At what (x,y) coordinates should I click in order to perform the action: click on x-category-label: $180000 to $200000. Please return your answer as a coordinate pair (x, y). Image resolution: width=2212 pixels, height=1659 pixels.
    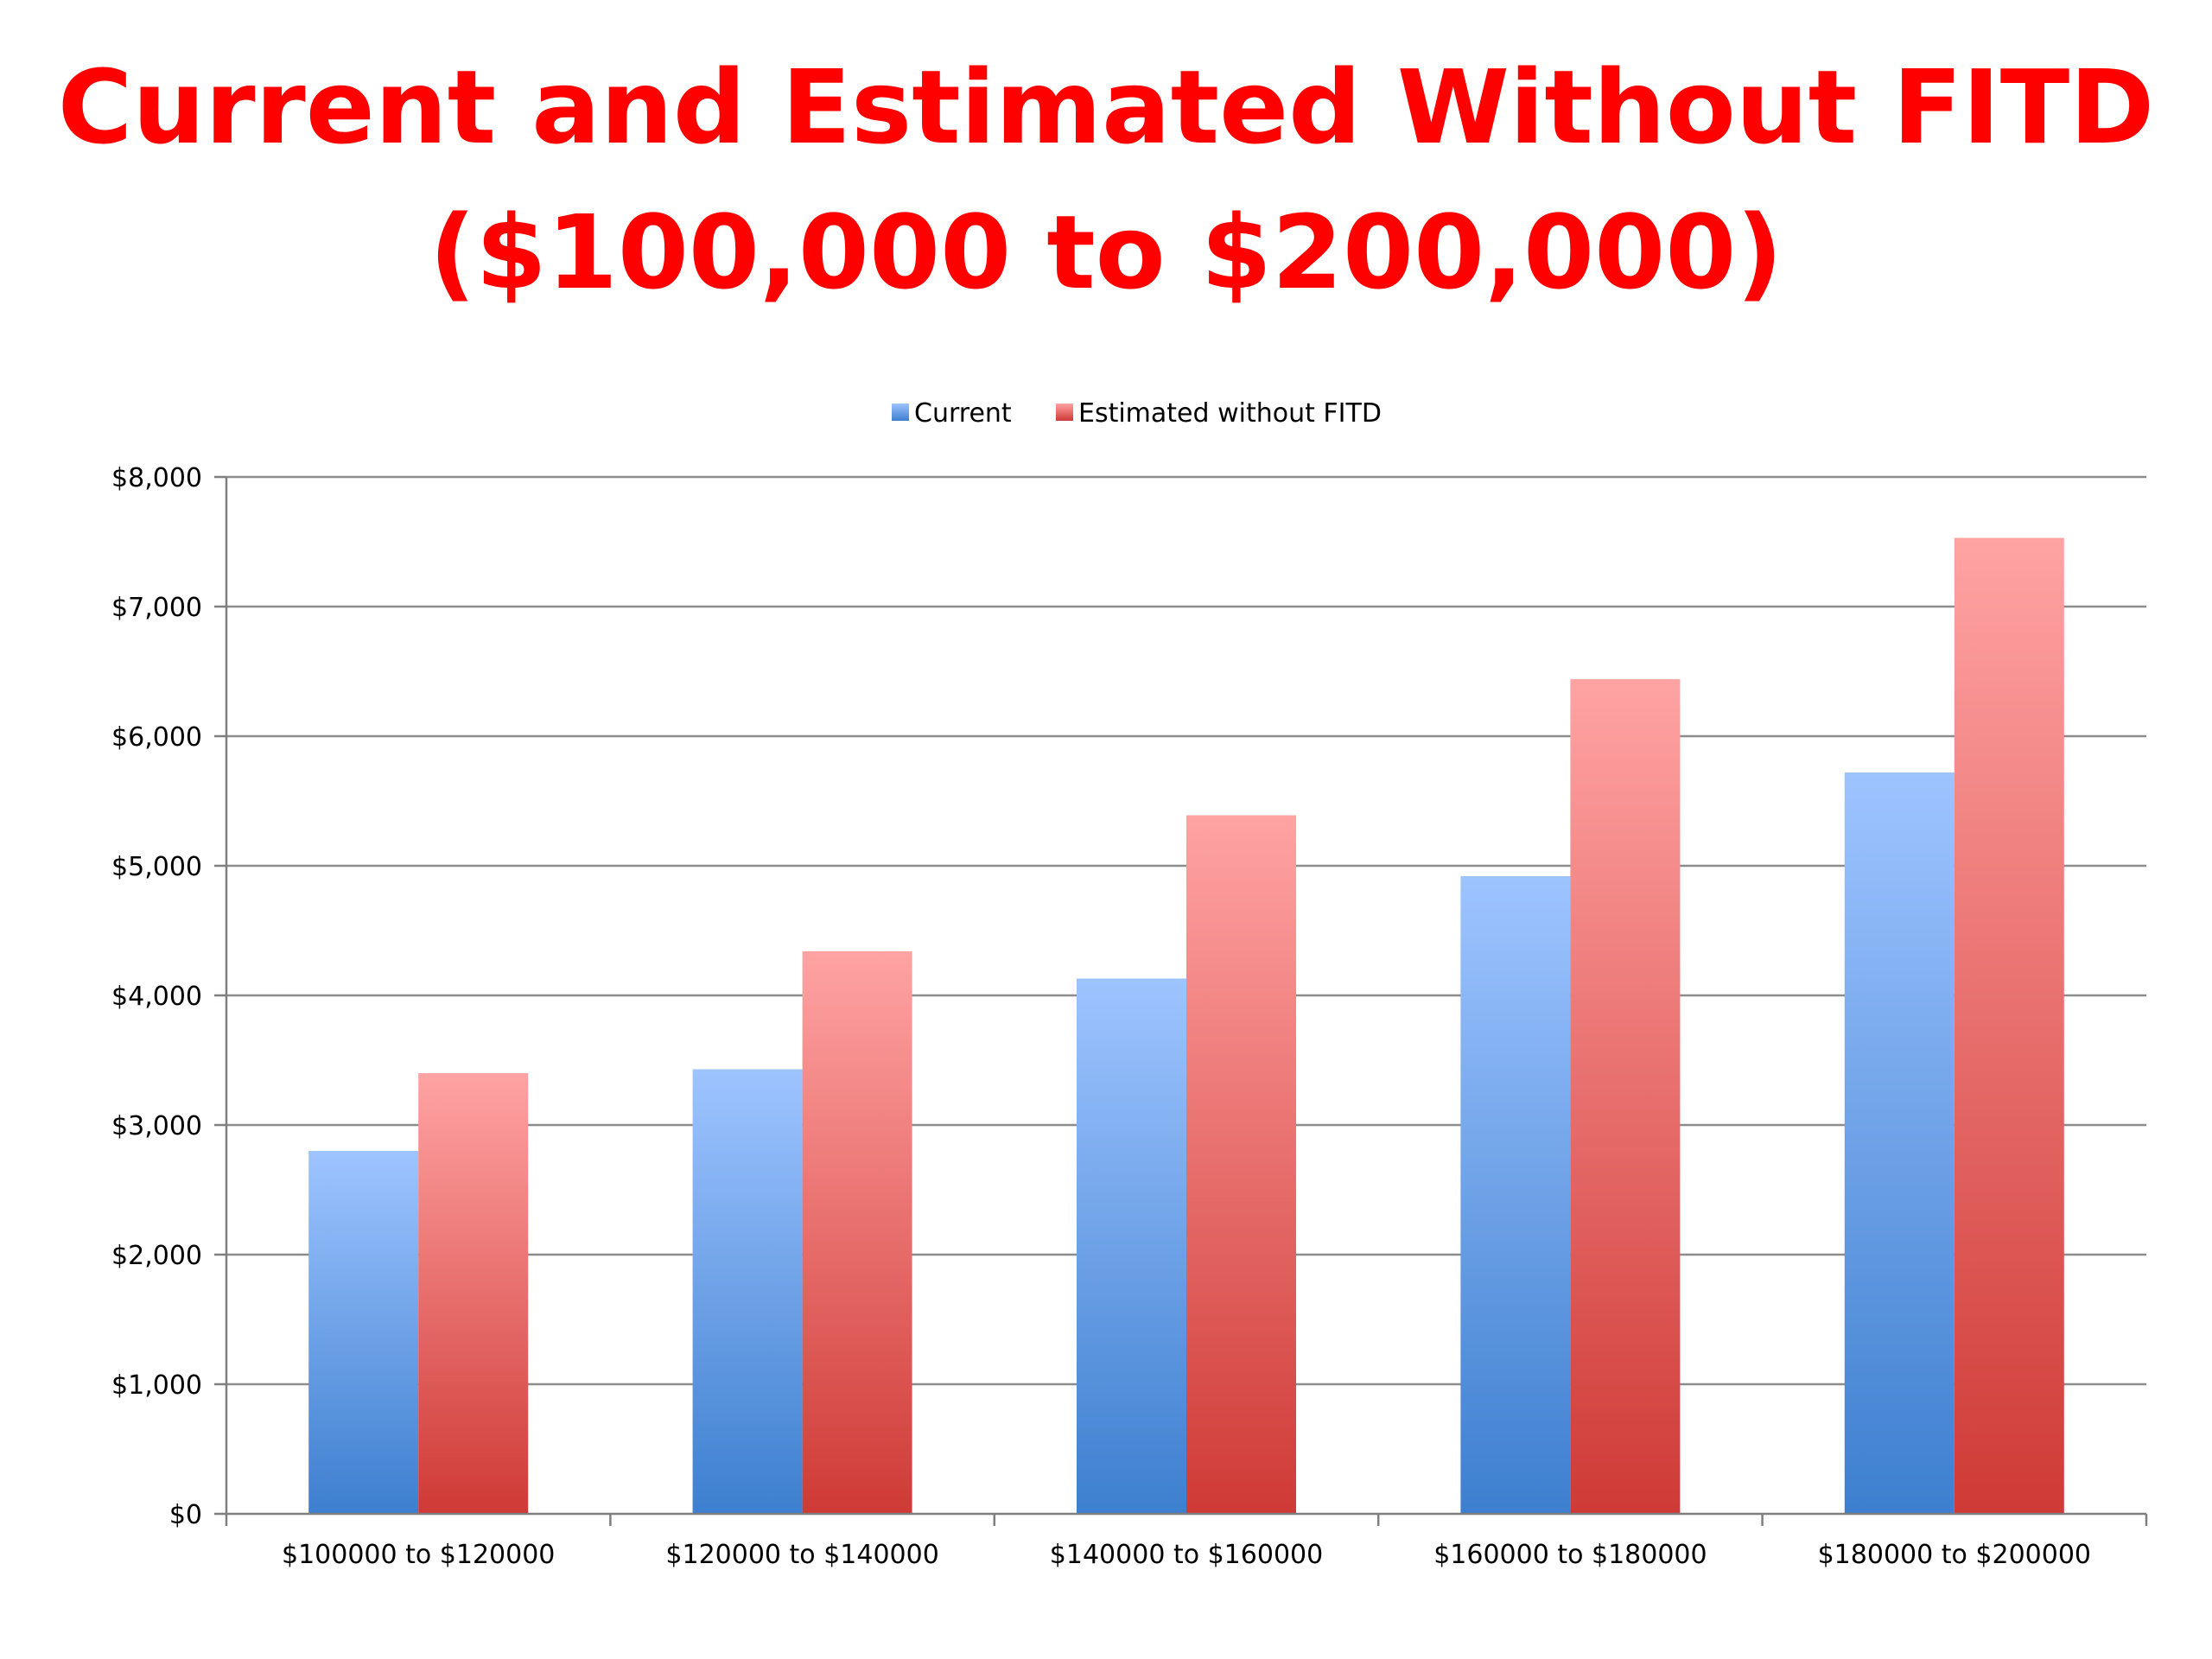
    Looking at the image, I should click on (1954, 1555).